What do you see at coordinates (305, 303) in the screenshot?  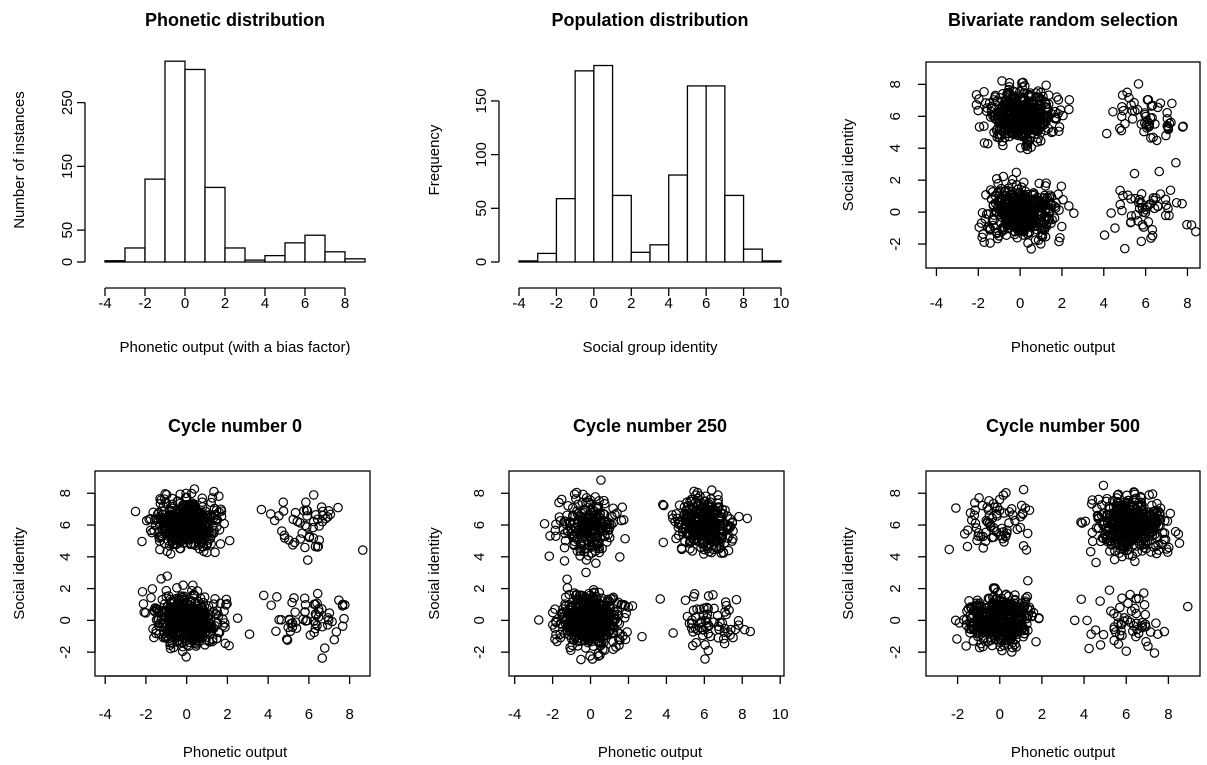 I see `x-tick-label: 6` at bounding box center [305, 303].